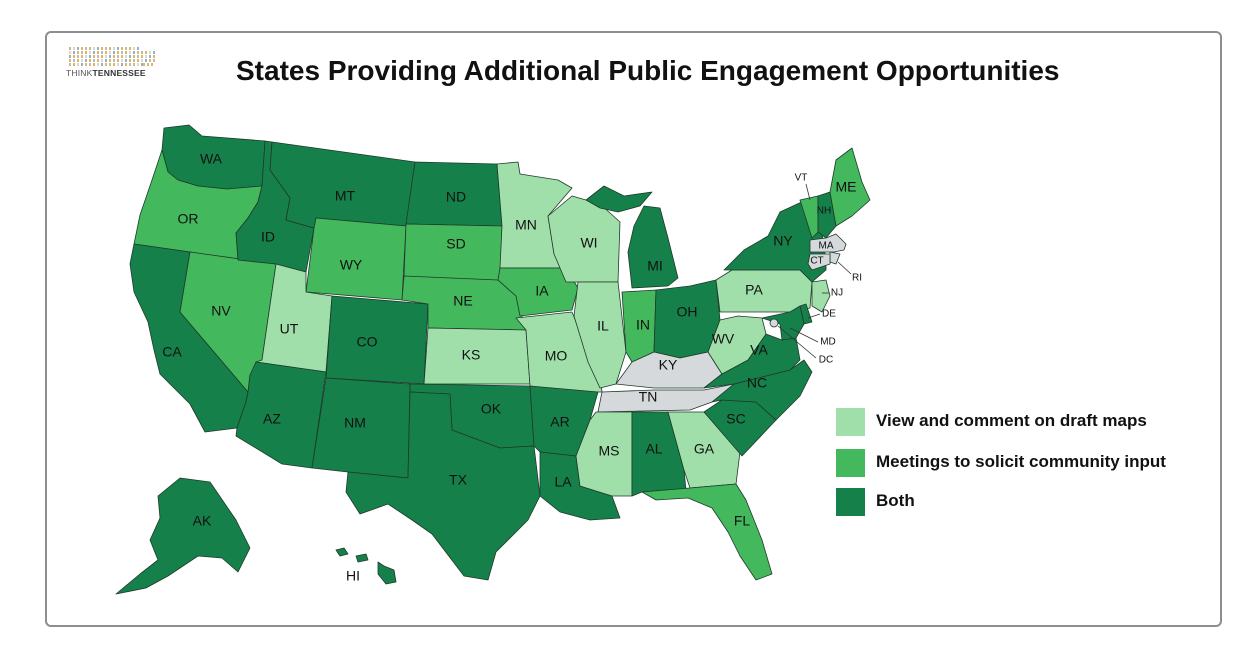 Image resolution: width=1247 pixels, height=659 pixels. I want to click on label-MN: MN, so click(526, 225).